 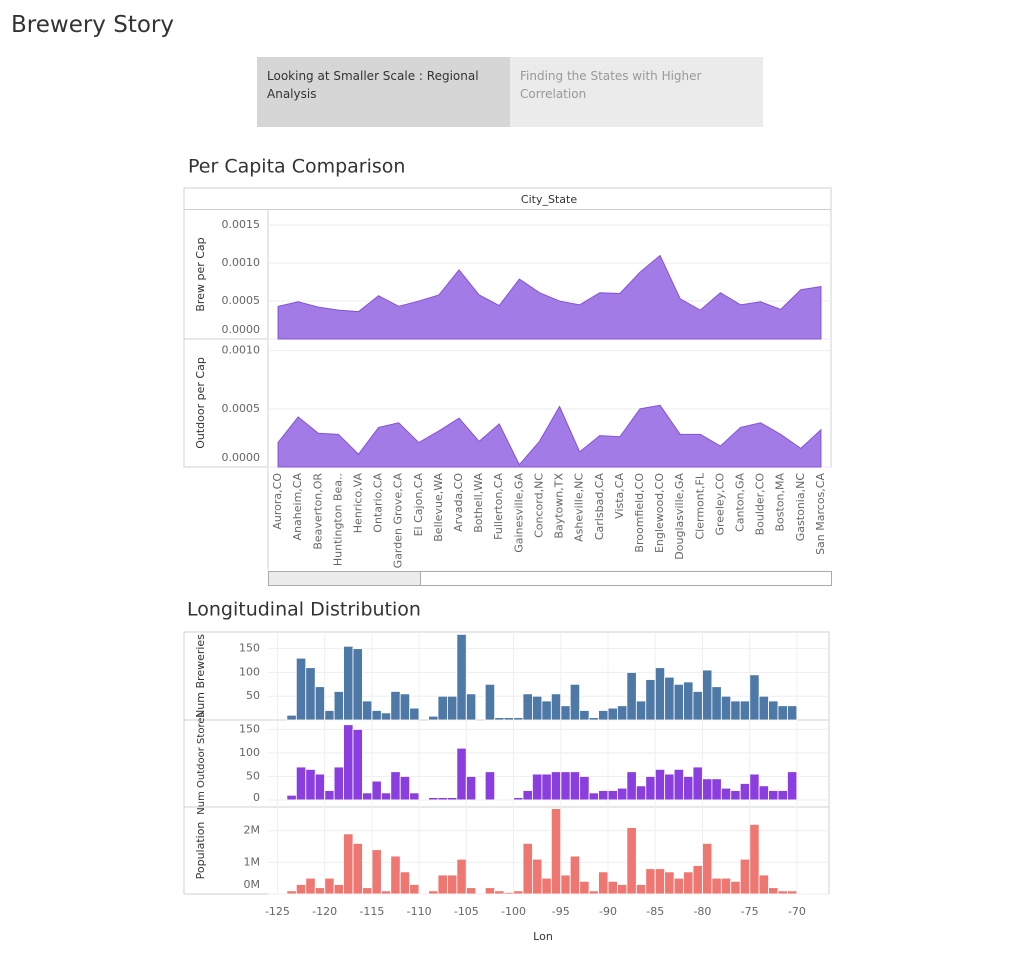 What do you see at coordinates (559, 506) in the screenshot?
I see `x-tick-label: Baytown,TX` at bounding box center [559, 506].